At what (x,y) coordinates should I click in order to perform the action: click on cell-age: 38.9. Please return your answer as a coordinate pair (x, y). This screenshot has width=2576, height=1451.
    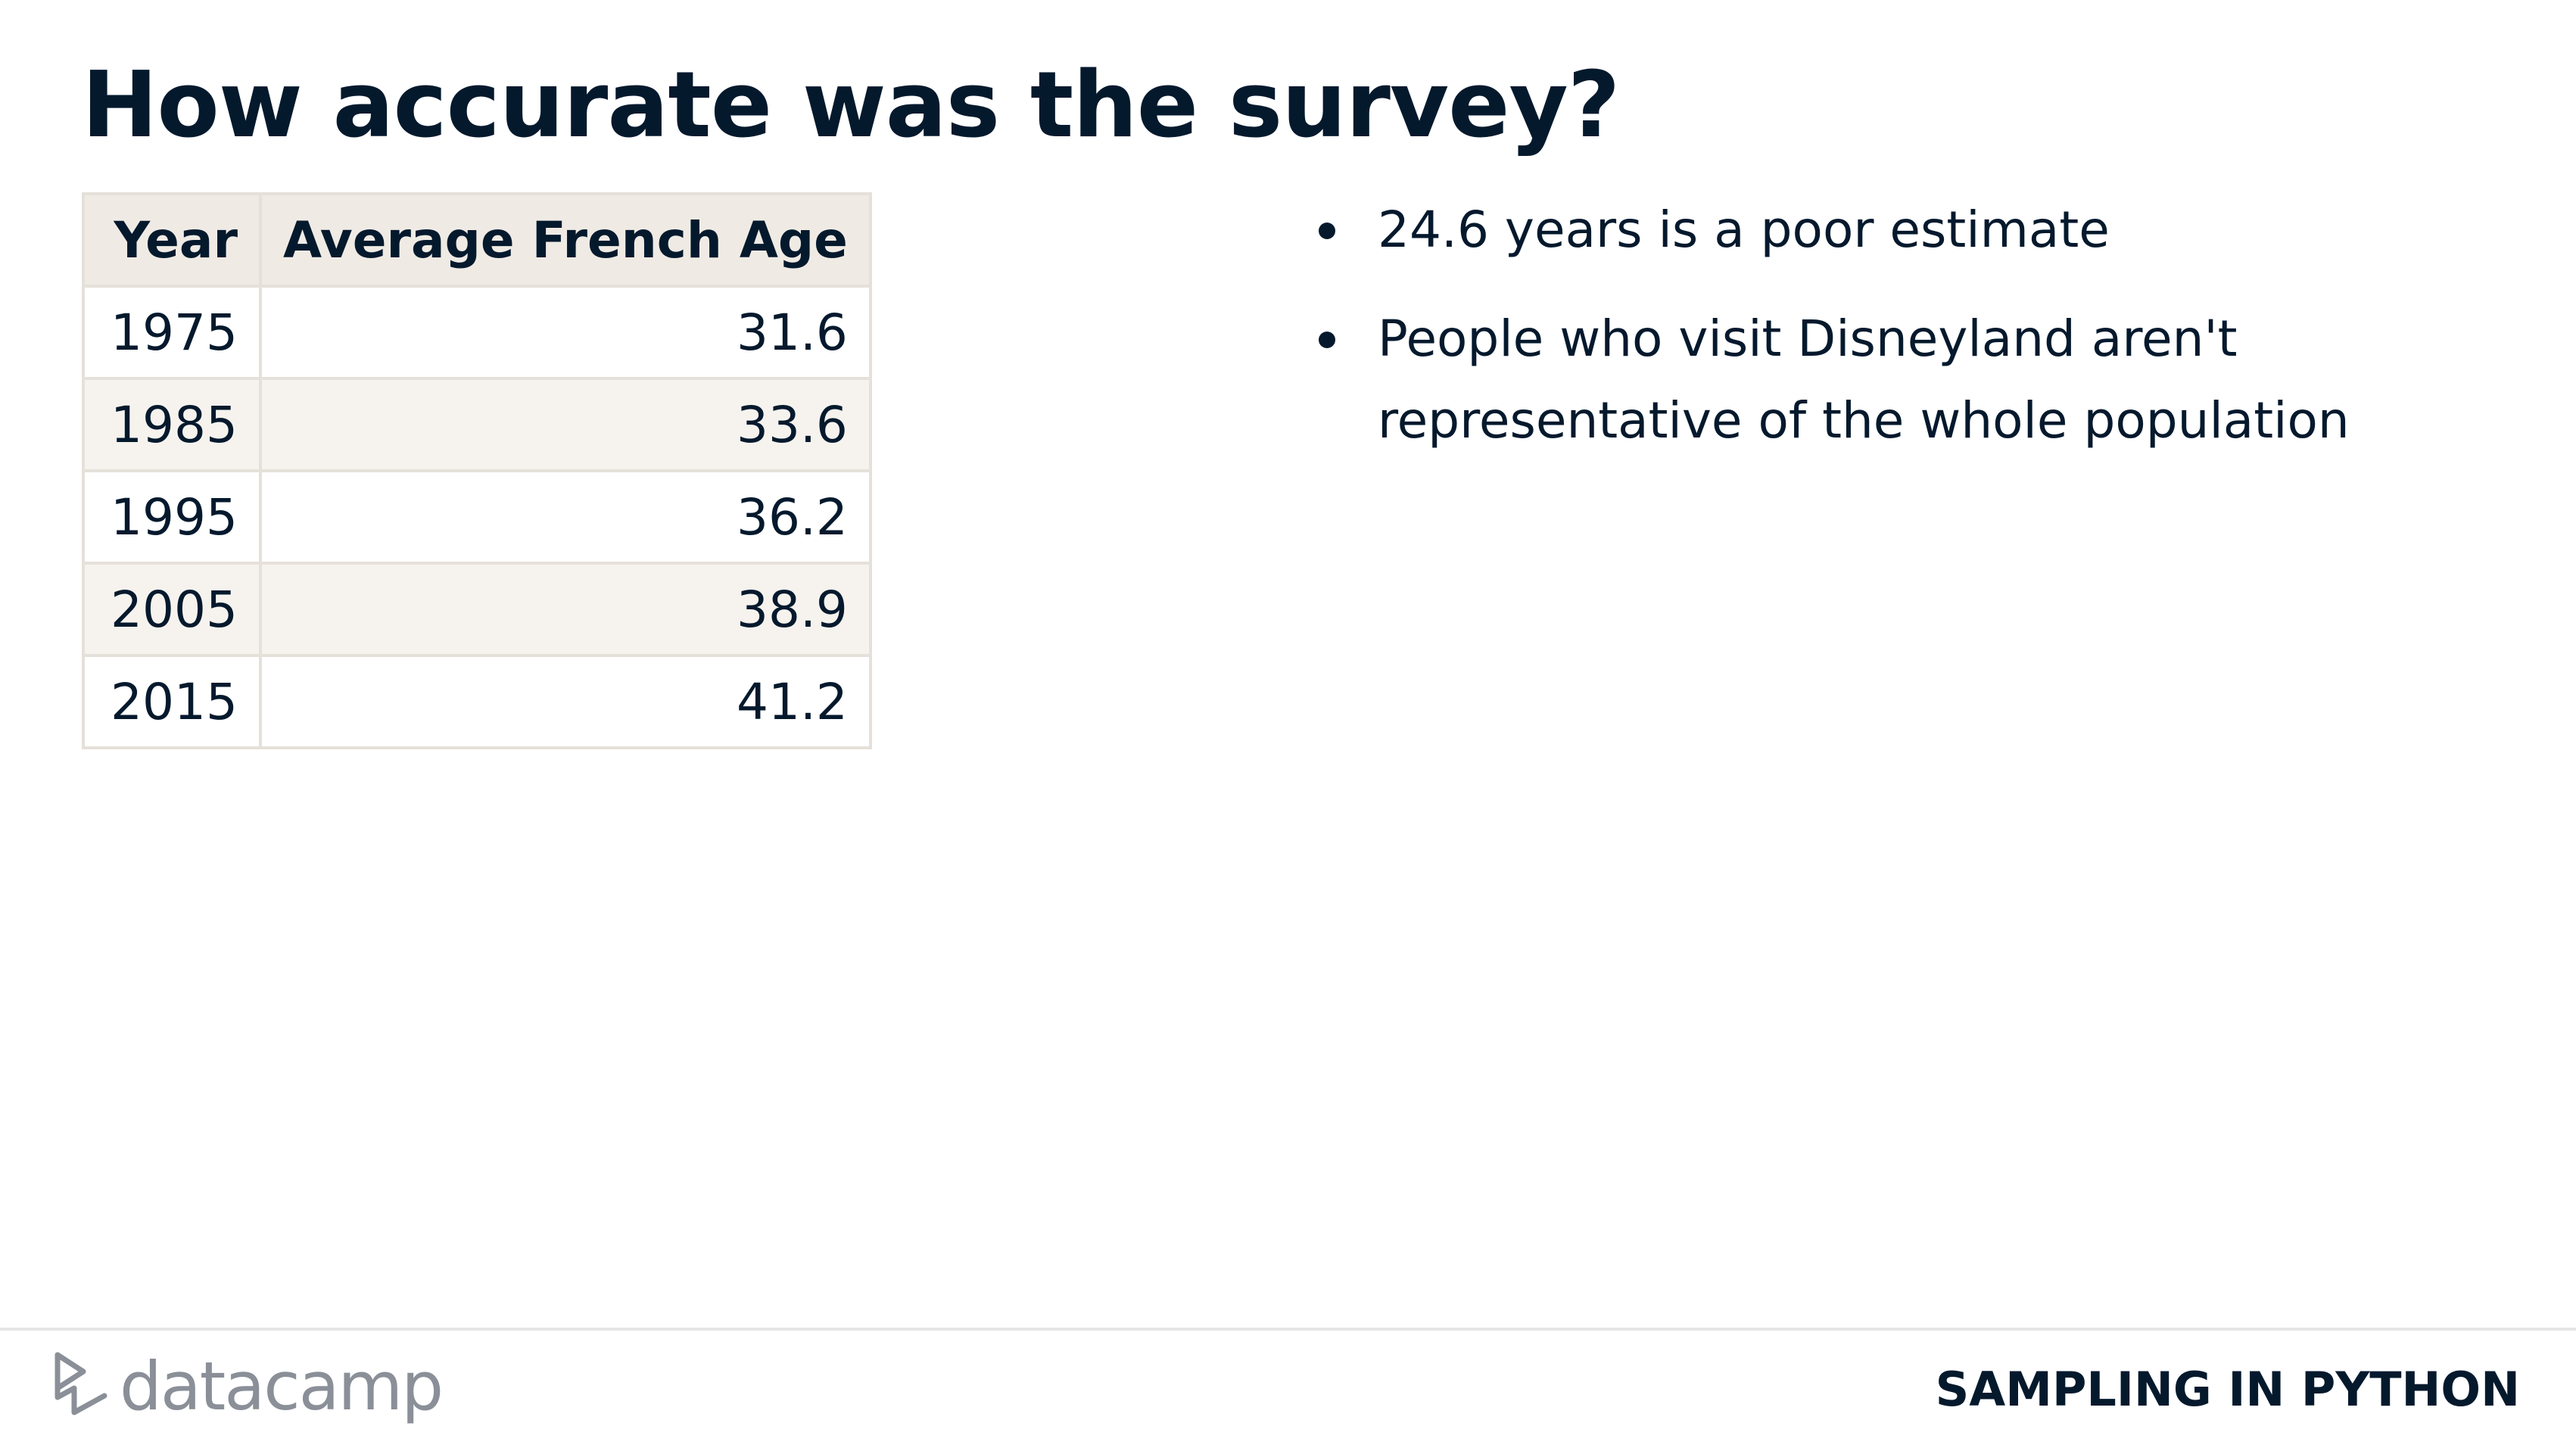
    Looking at the image, I should click on (565, 609).